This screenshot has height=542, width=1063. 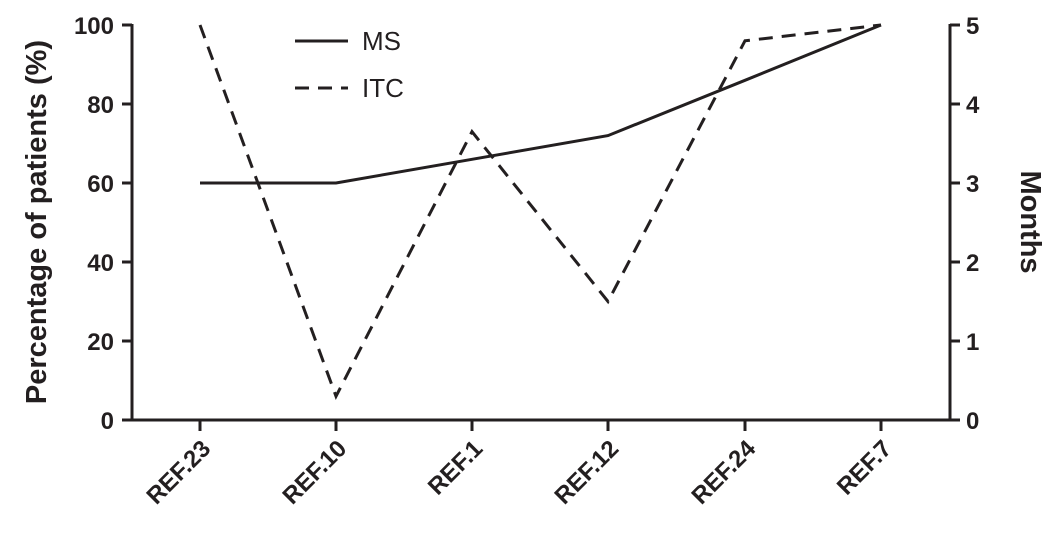 I want to click on legend: MS ITC, so click(x=349, y=64).